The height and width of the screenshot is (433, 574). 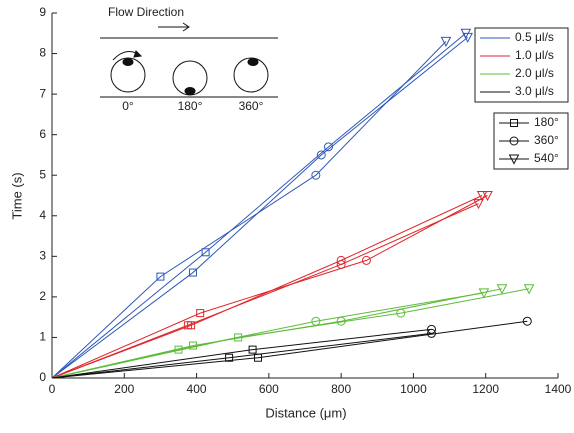 I want to click on rotation-arrow-head, so click(x=138, y=54).